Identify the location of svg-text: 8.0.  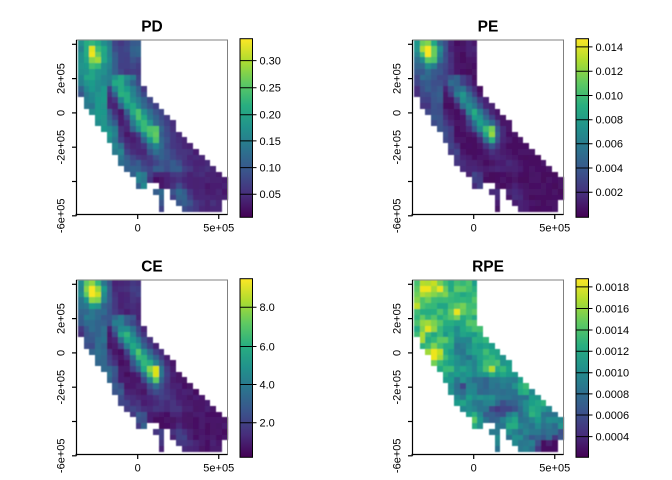
(267, 308).